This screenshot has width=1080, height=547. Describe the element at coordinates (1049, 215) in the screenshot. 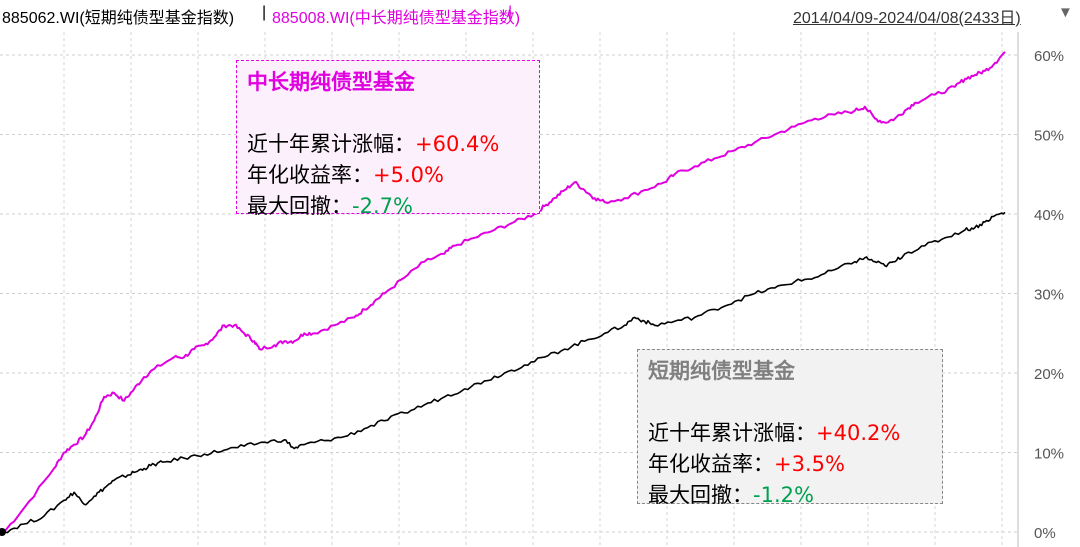

I see `y-tick-label: 40%` at that location.